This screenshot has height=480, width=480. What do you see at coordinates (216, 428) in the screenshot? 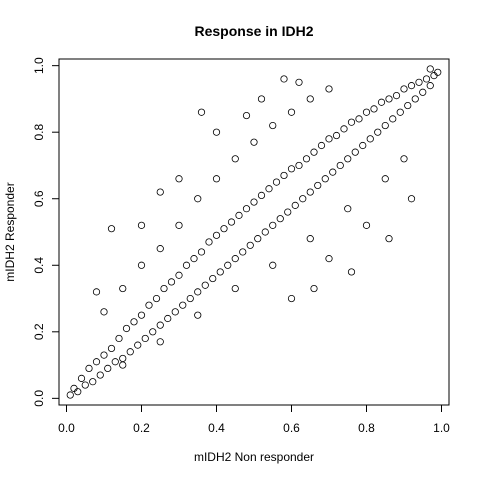
I see `x-tick-label: 0.4` at bounding box center [216, 428].